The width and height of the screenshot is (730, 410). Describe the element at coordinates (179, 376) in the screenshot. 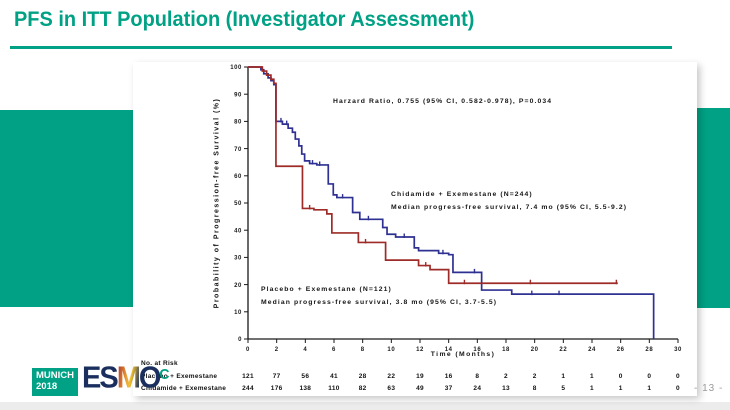

I see `risk-row-label: Placebo + Exemestane` at that location.